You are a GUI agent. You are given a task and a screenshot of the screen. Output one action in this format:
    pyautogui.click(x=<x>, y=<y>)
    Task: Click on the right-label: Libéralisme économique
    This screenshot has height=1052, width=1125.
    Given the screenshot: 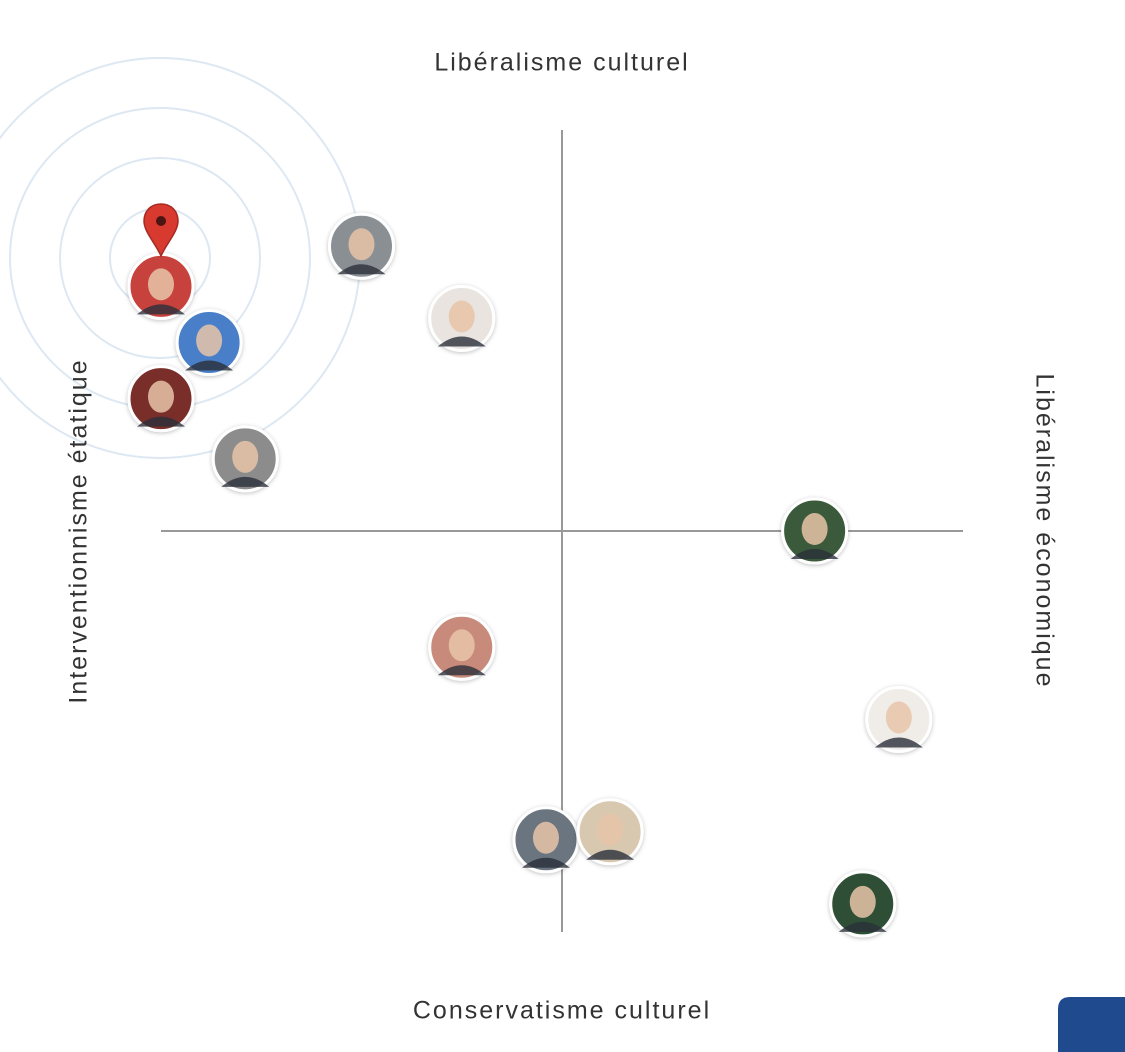 What is the action you would take?
    pyautogui.click(x=1044, y=531)
    